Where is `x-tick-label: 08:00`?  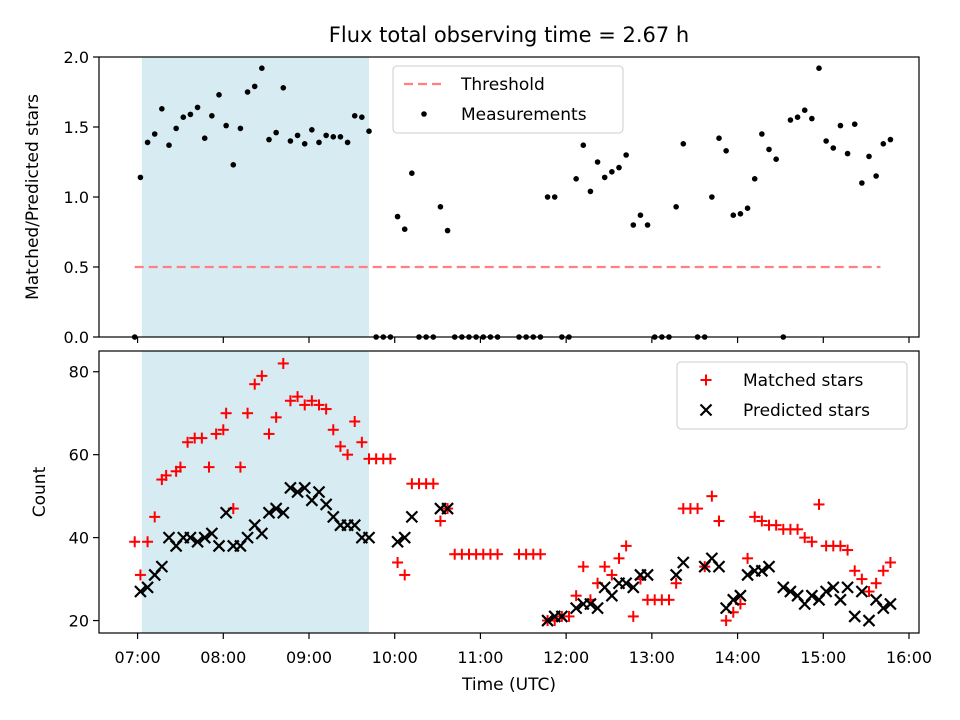 x-tick-label: 08:00 is located at coordinates (223, 657).